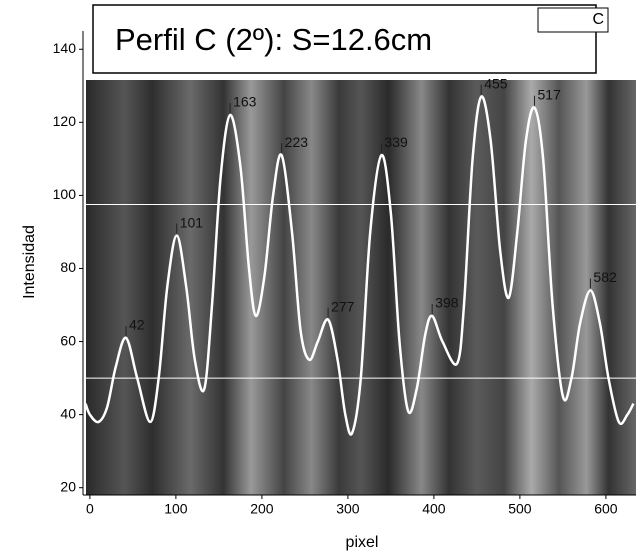  What do you see at coordinates (606, 509) in the screenshot?
I see `x-tick-label: 600` at bounding box center [606, 509].